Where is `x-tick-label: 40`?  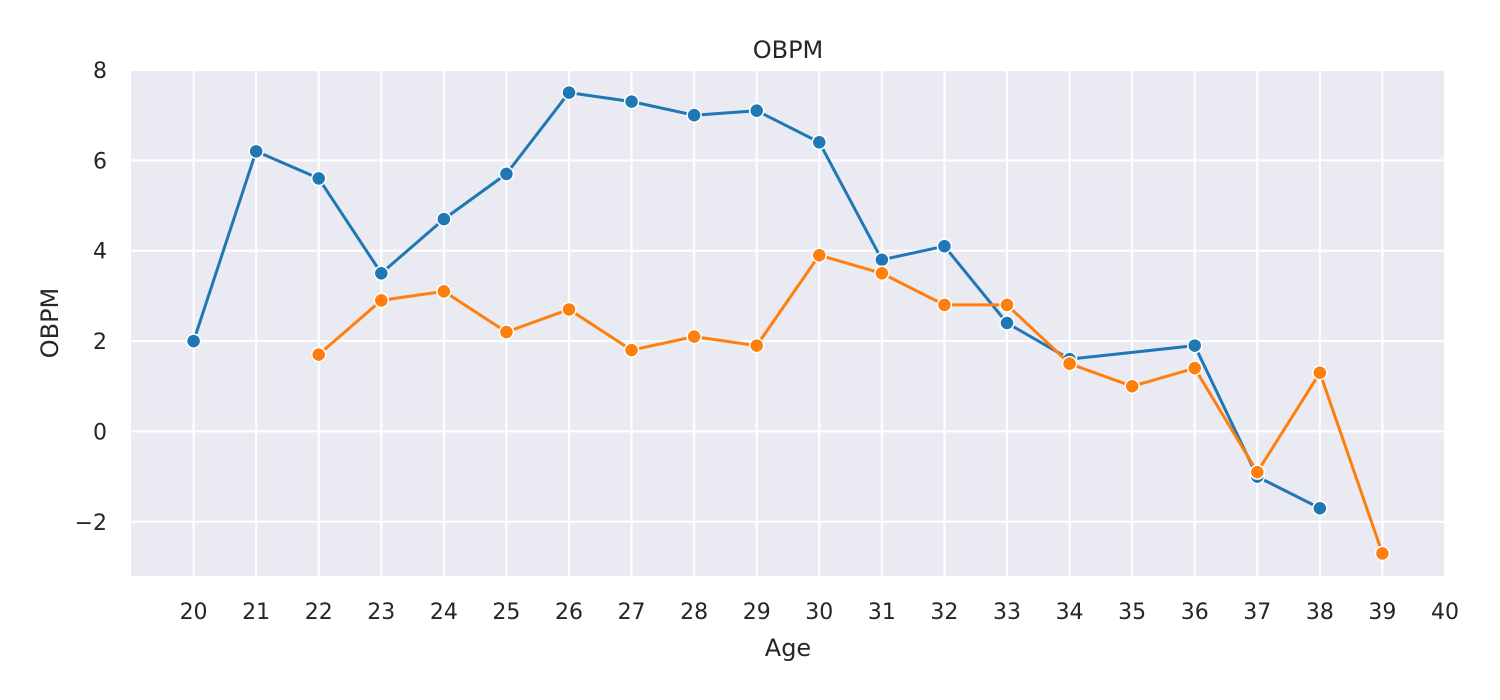
x-tick-label: 40 is located at coordinates (1445, 612).